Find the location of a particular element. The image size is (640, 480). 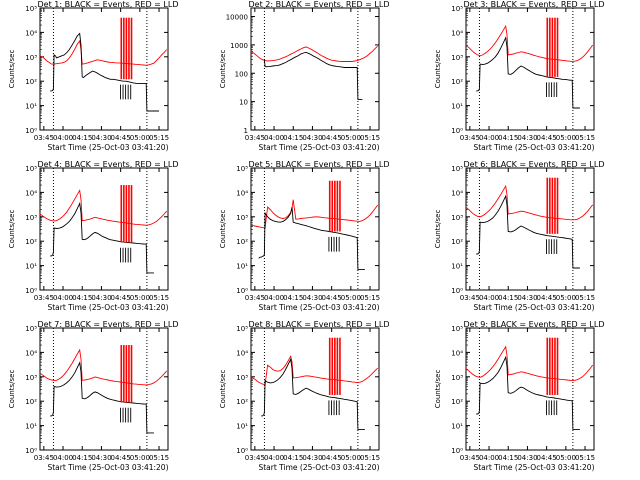

panel-title: Det 1: BLACK = Events, RED = LLD is located at coordinates (108, 4).